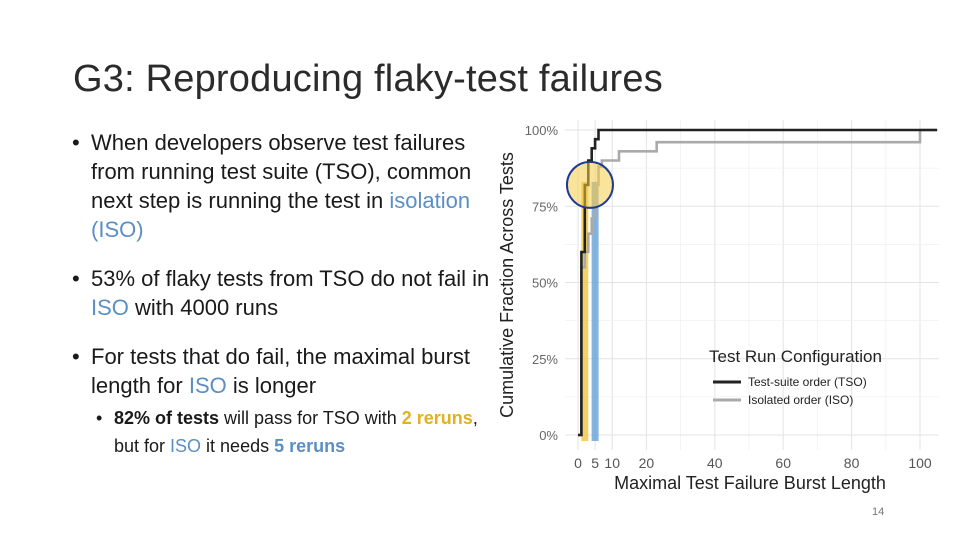 The image size is (960, 540). Describe the element at coordinates (207, 385) in the screenshot. I see `bullet-3-iso: ISO` at that location.